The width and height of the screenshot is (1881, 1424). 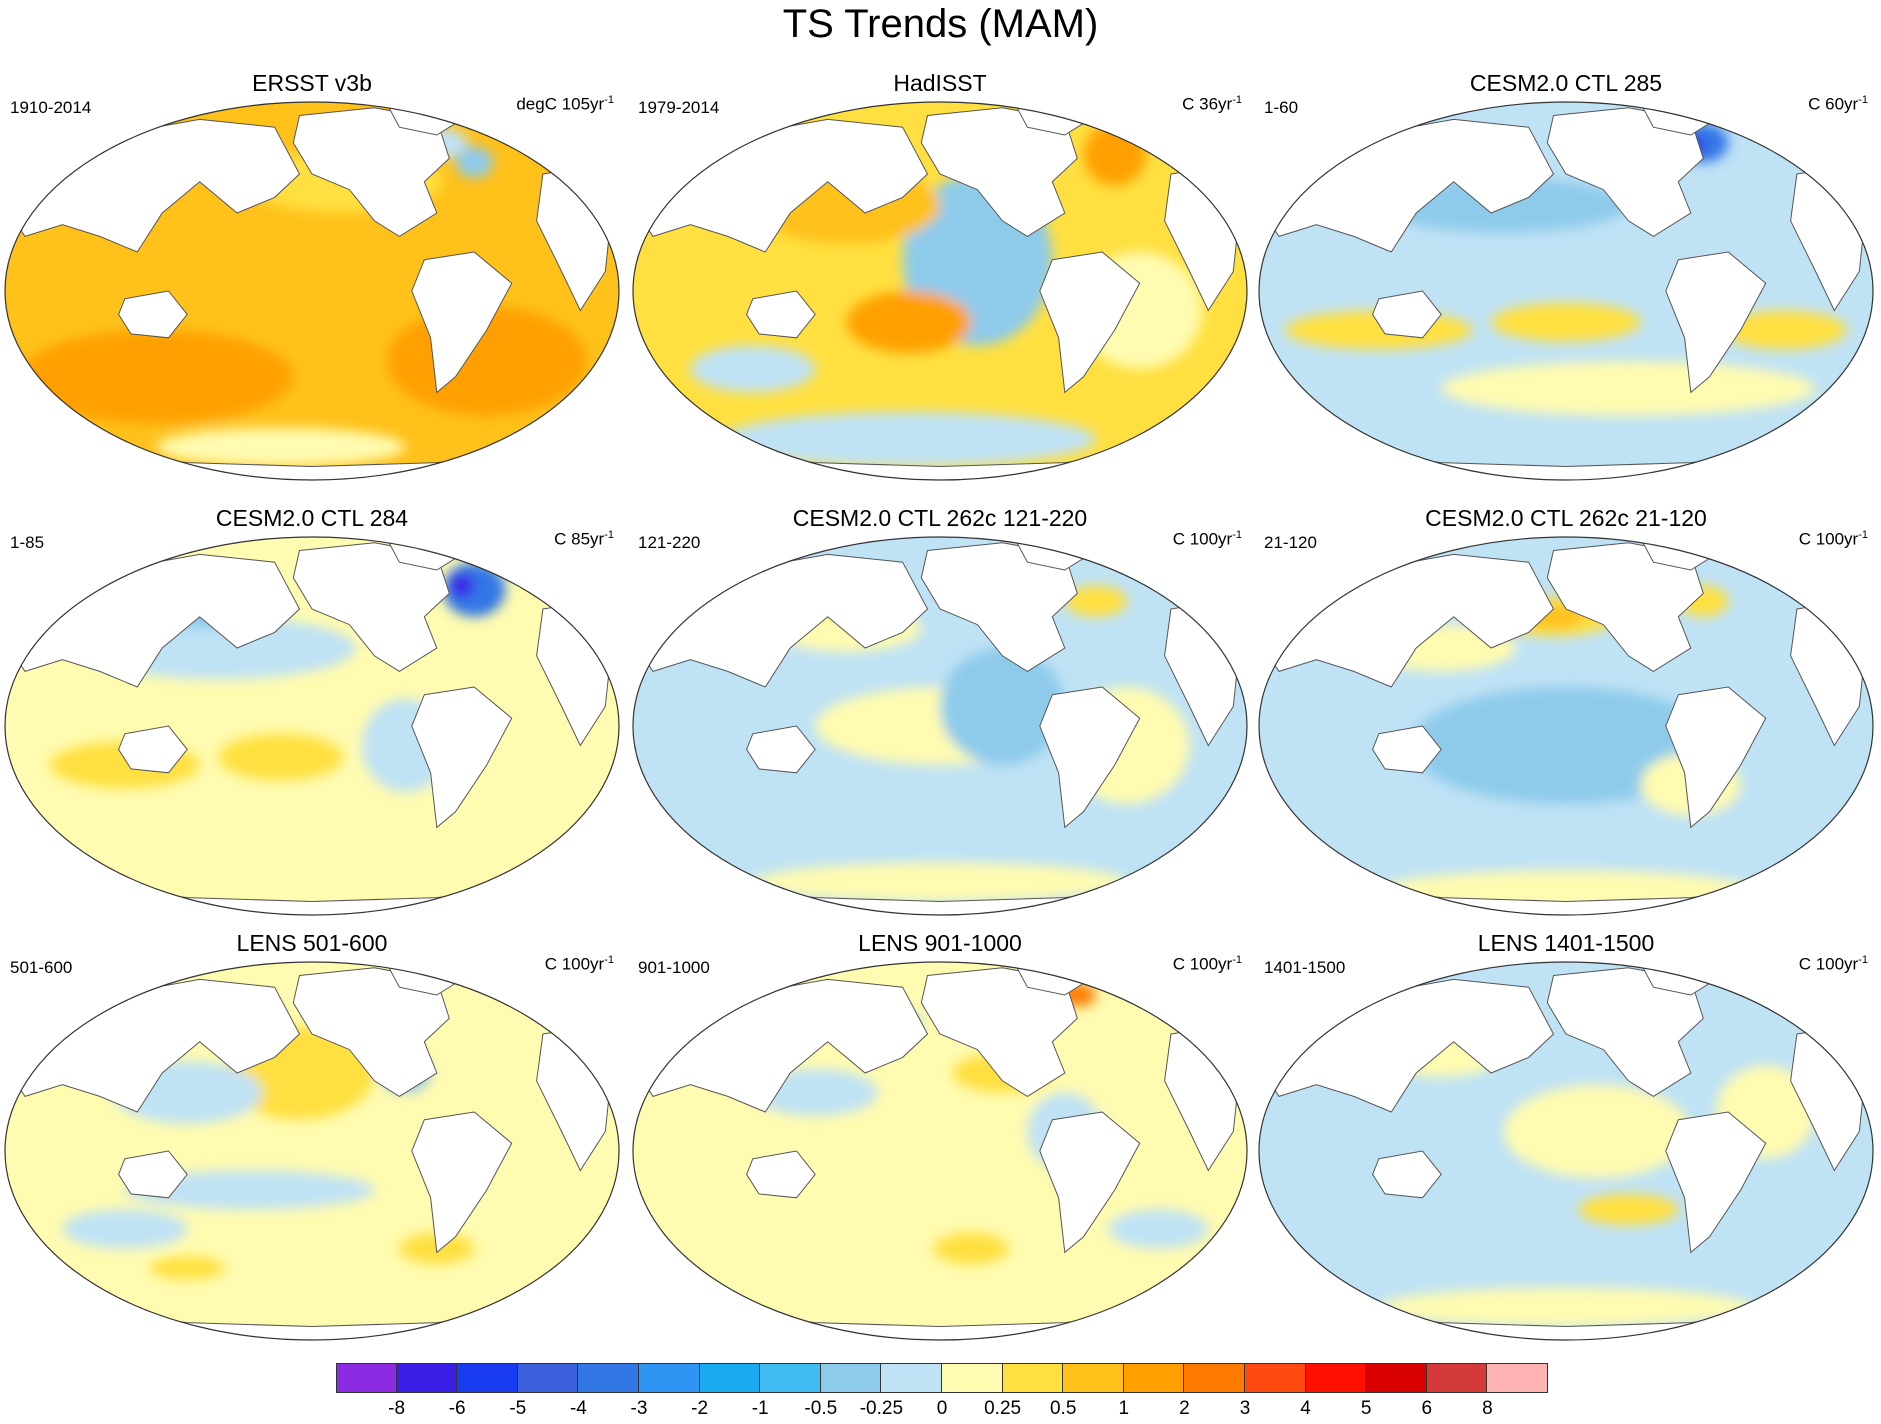 I want to click on panel-unit-label: C 60yr-1, so click(x=1838, y=104).